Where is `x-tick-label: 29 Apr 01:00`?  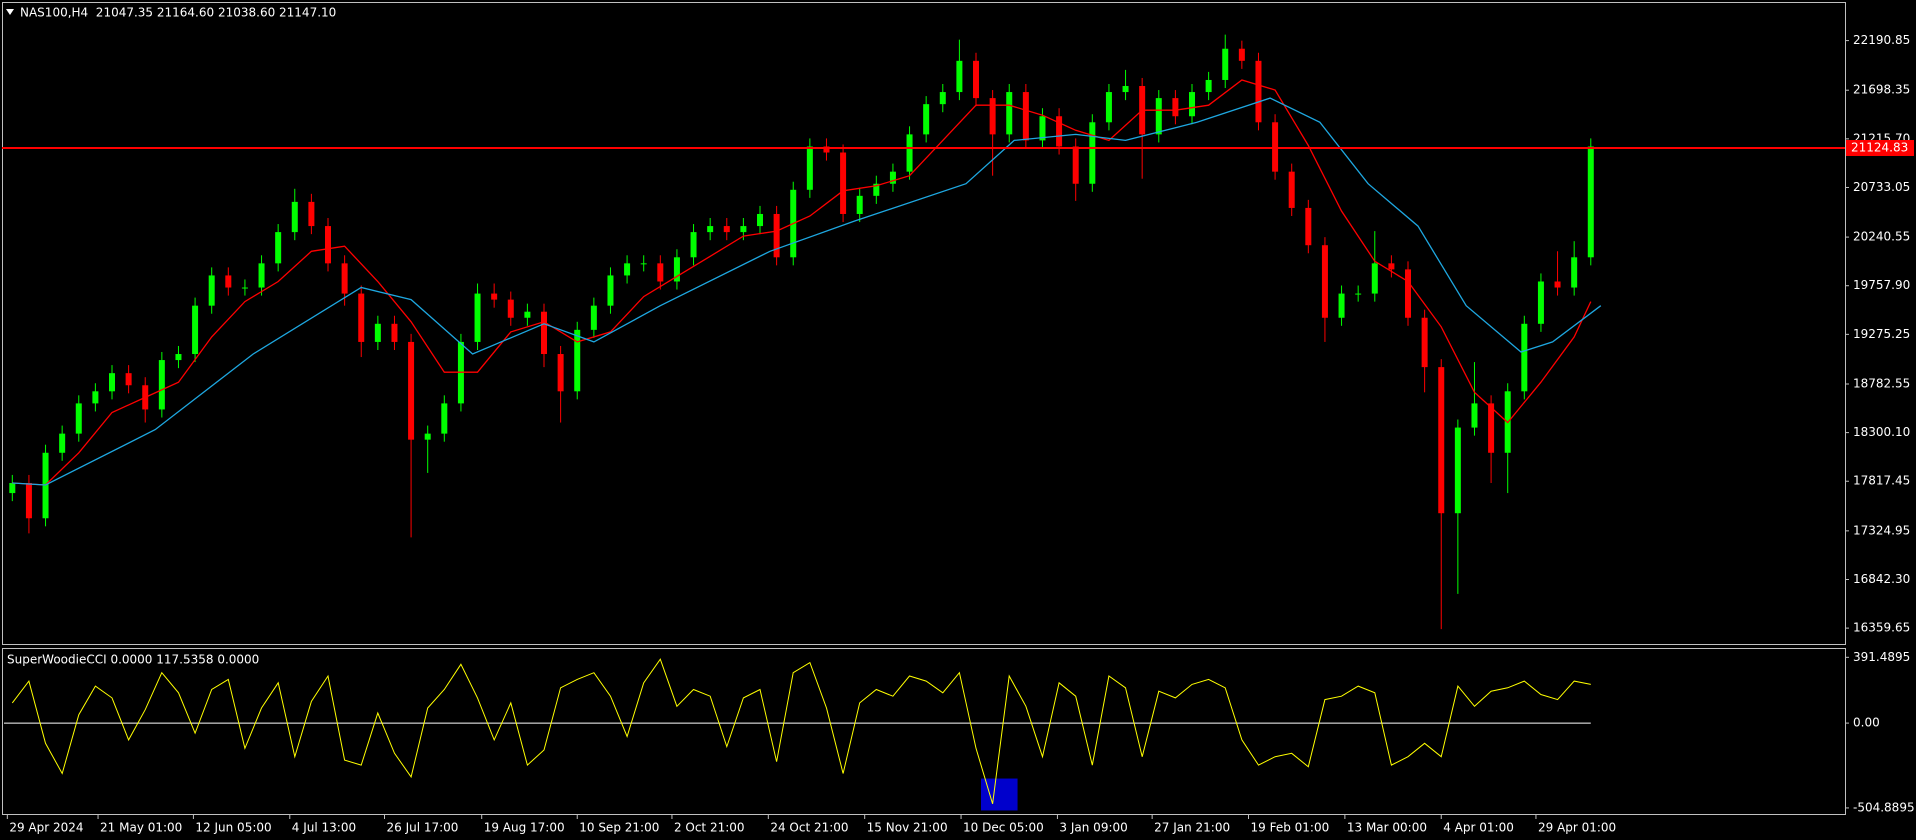
x-tick-label: 29 Apr 01:00 is located at coordinates (1577, 828).